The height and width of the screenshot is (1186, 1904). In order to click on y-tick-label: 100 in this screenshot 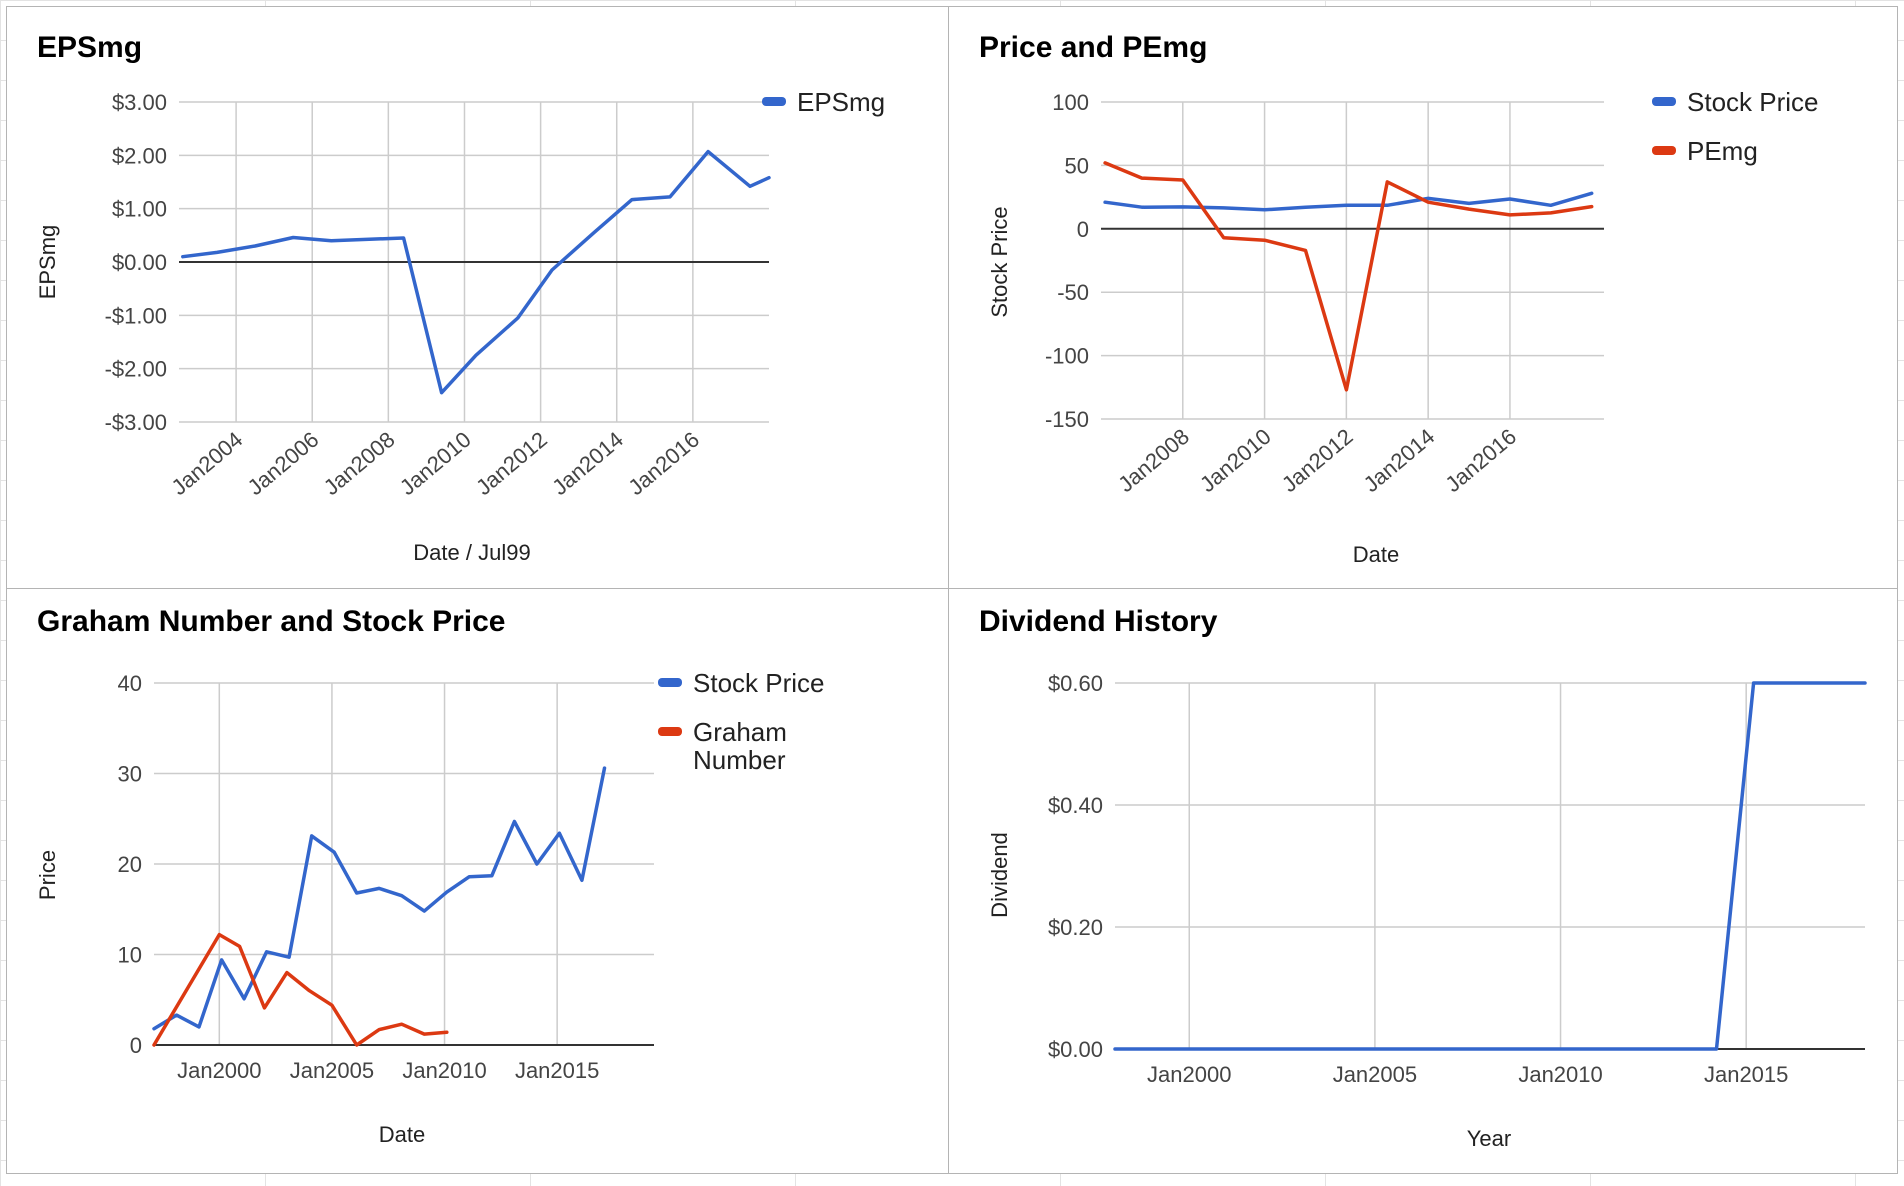, I will do `click(1070, 102)`.